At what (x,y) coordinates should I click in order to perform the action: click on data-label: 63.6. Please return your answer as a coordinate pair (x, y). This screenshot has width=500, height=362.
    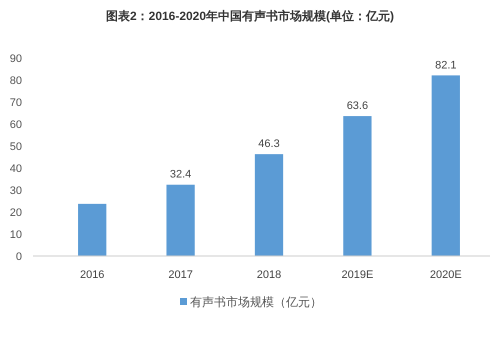
    Looking at the image, I should click on (357, 106).